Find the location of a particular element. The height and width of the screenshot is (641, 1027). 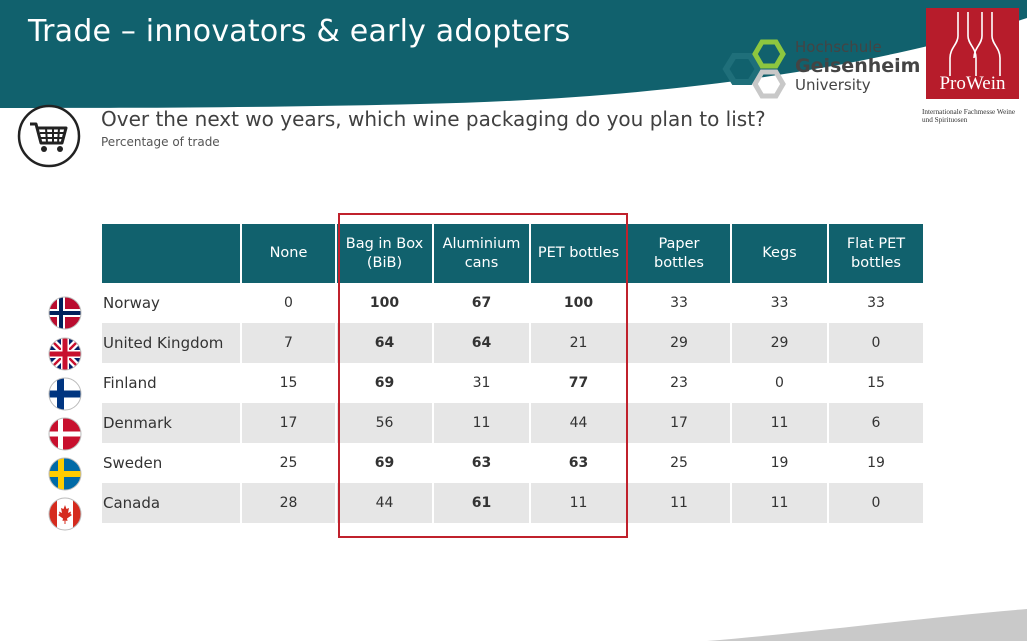

cell-none: 28 is located at coordinates (288, 503).